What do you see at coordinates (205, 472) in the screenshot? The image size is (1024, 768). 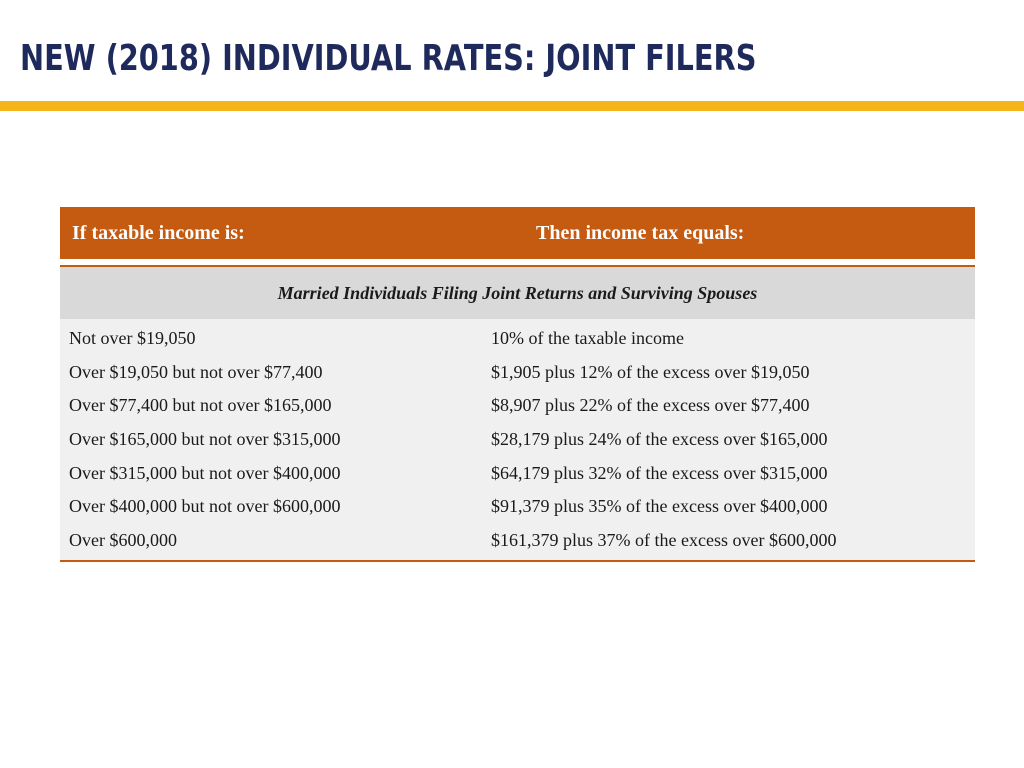 I see `income-cell: Over $315,000 but not over $400,000` at bounding box center [205, 472].